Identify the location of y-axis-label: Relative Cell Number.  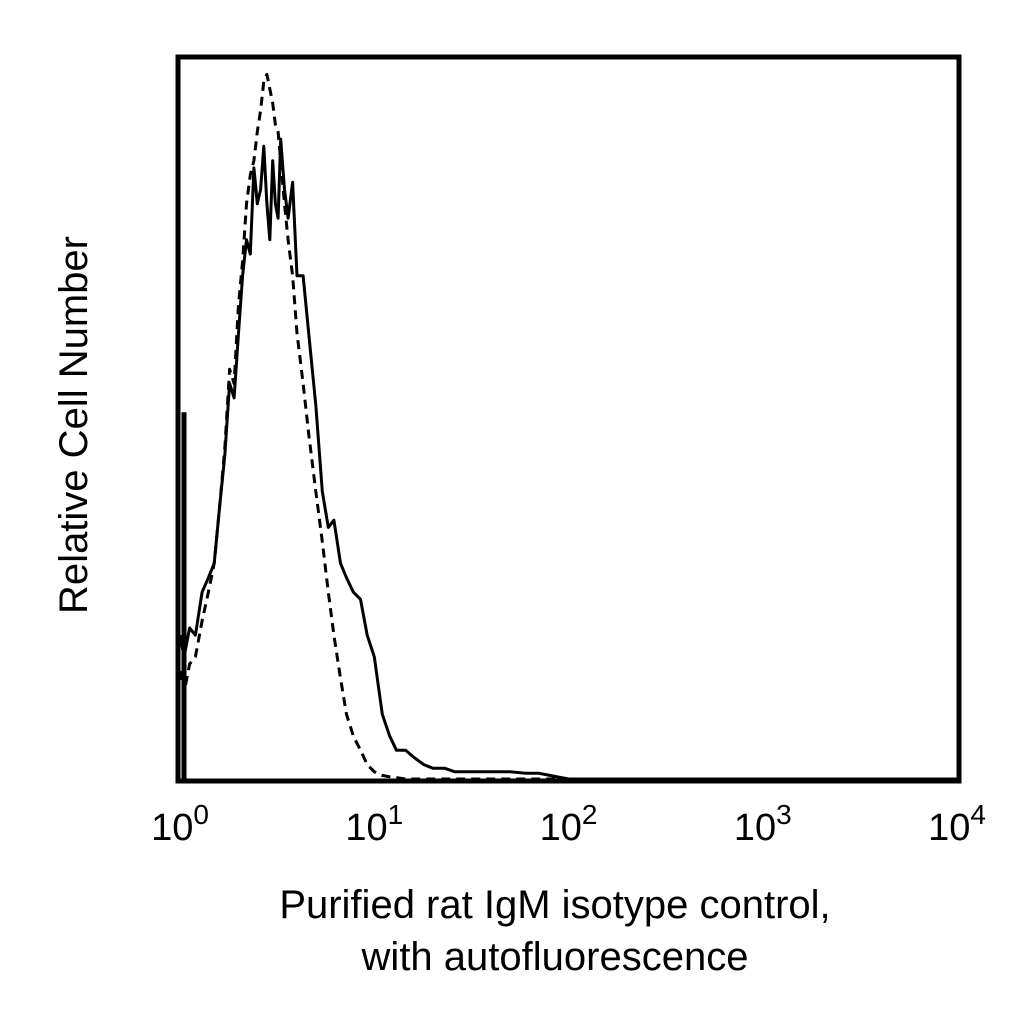
(74, 425).